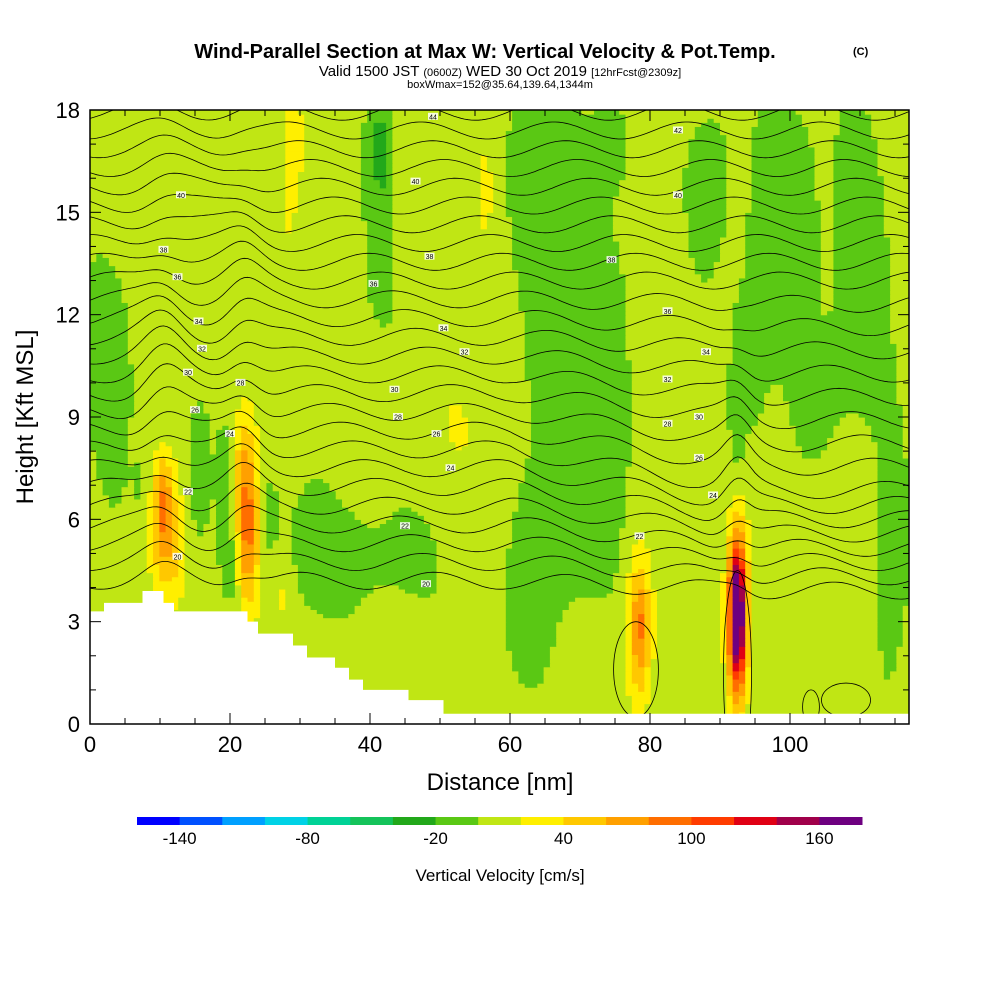  What do you see at coordinates (451, 469) in the screenshot?
I see `svg-text: 24` at bounding box center [451, 469].